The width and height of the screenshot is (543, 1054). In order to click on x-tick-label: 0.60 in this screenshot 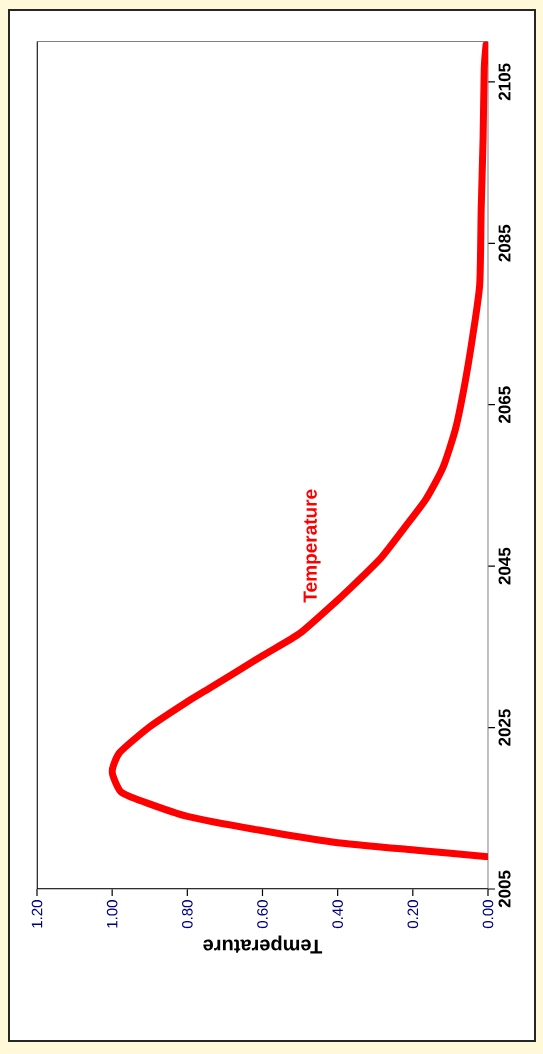, I will do `click(262, 914)`.